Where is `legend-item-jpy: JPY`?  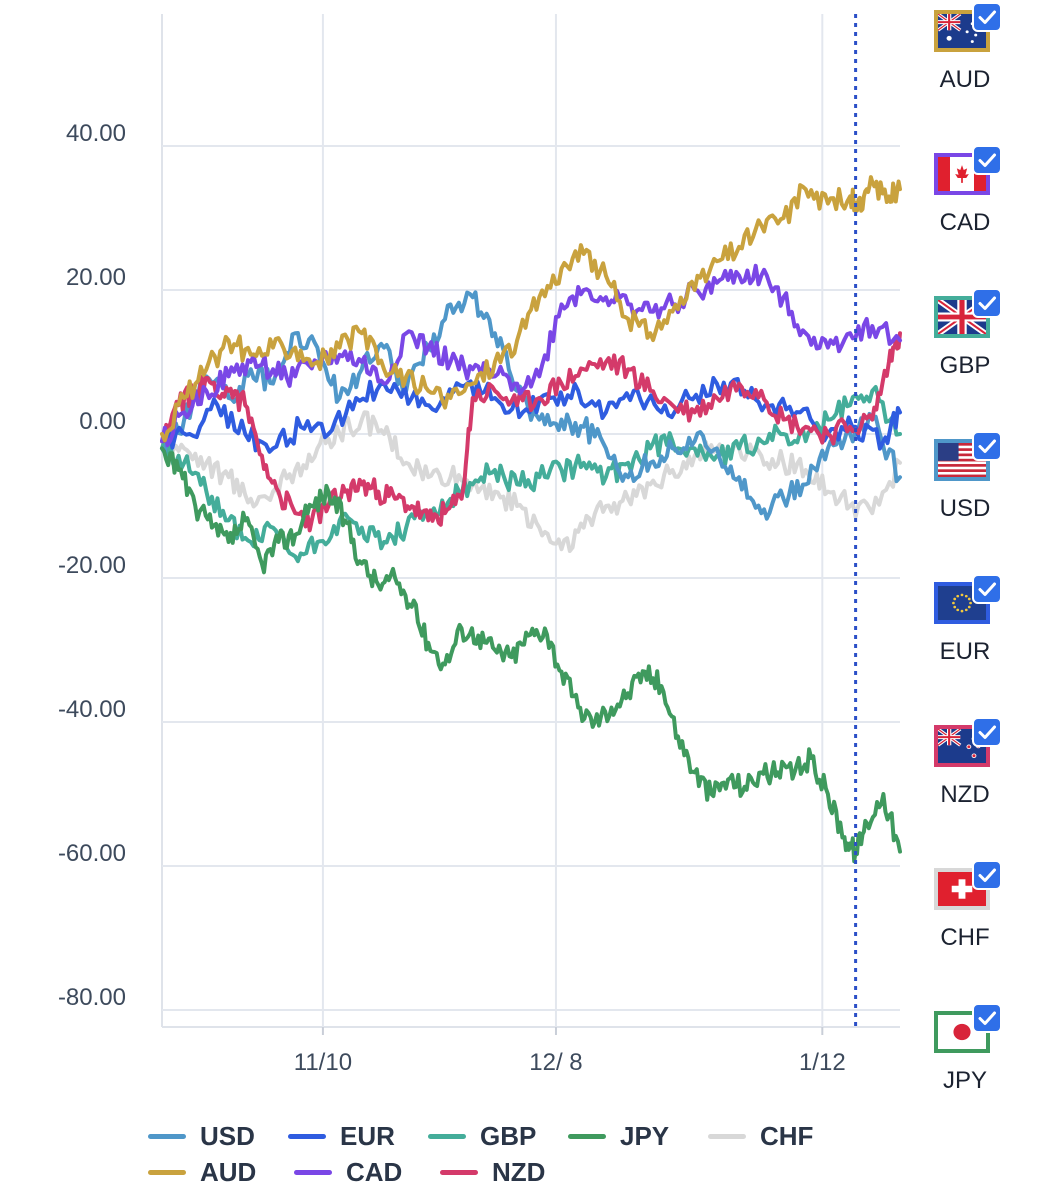 legend-item-jpy: JPY is located at coordinates (638, 1136).